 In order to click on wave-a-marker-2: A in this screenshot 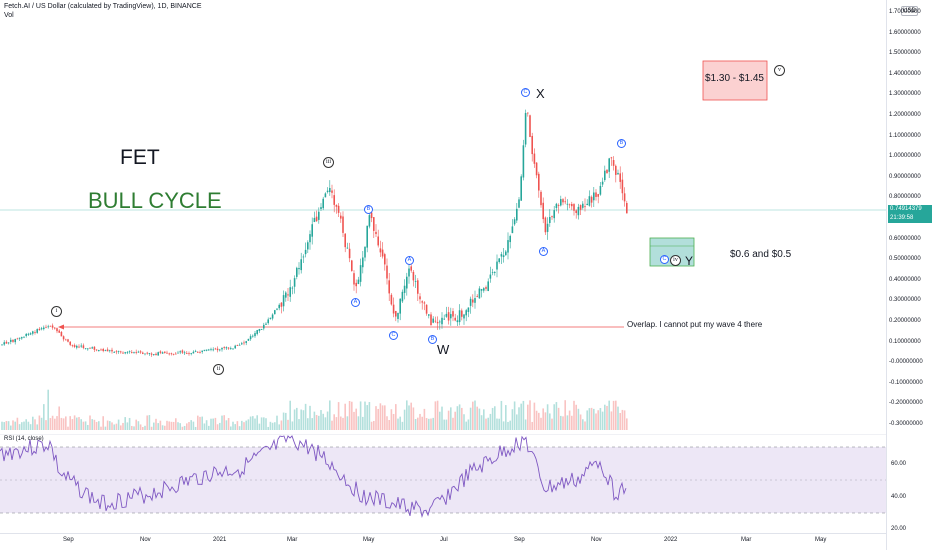, I will do `click(409, 260)`.